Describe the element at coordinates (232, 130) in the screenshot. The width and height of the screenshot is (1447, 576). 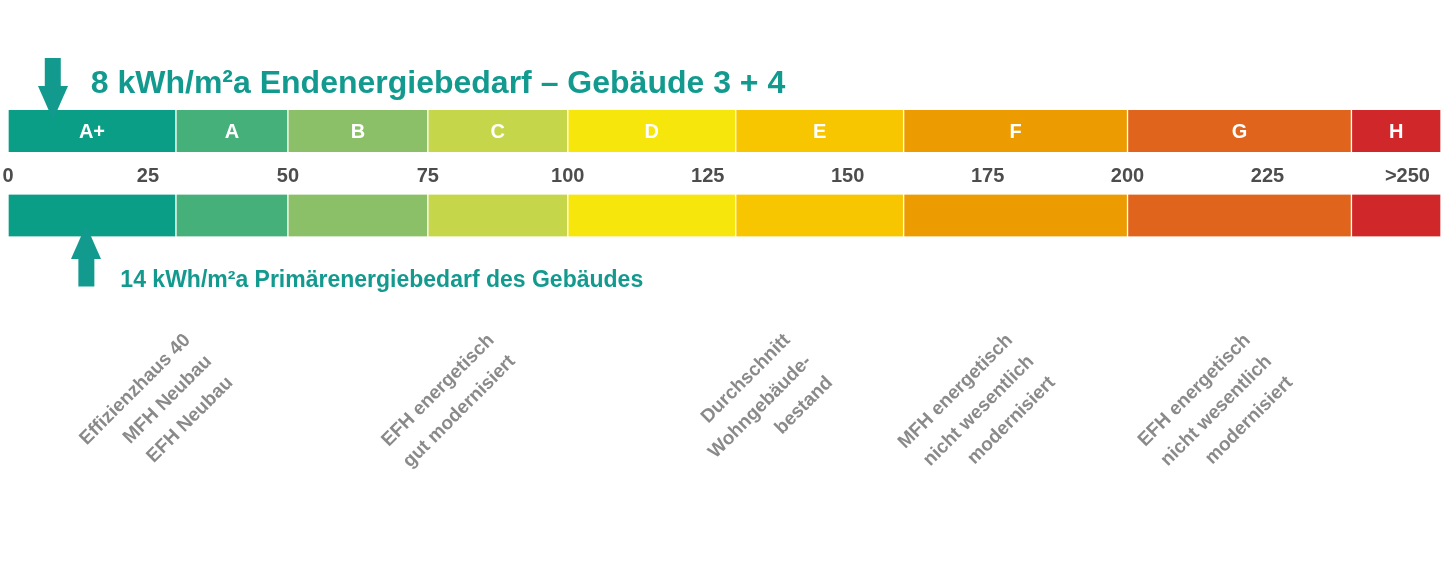
I see `series-label: A` at that location.